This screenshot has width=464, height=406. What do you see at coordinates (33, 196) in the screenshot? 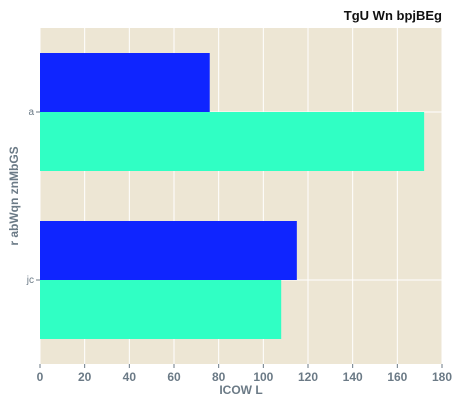
I see `y-axis-ticks: a jc` at bounding box center [33, 196].